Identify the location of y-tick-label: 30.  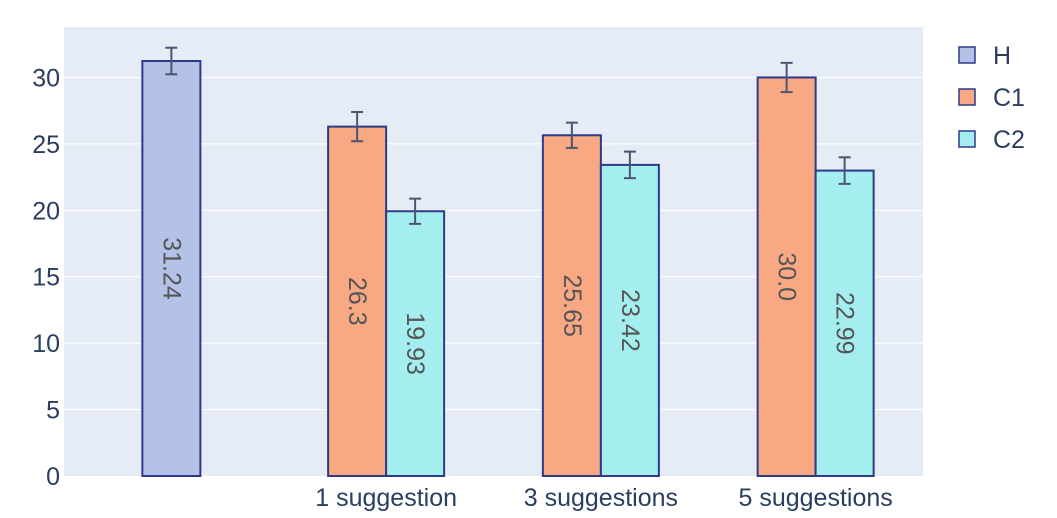
(46, 78).